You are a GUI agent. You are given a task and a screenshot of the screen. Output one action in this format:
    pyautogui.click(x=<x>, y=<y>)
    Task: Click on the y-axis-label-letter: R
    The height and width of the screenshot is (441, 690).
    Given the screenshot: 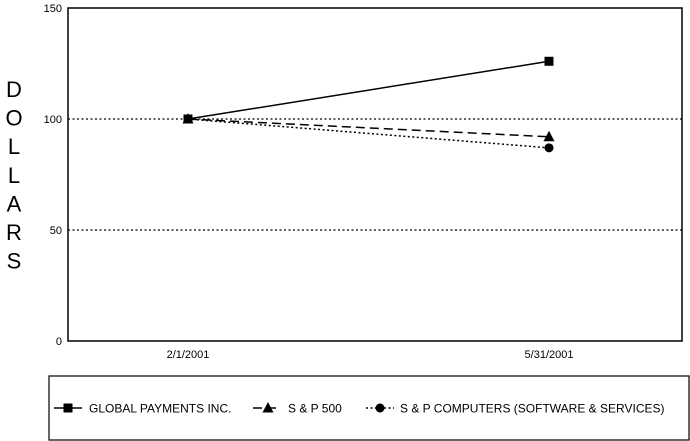 What is the action you would take?
    pyautogui.click(x=14, y=232)
    